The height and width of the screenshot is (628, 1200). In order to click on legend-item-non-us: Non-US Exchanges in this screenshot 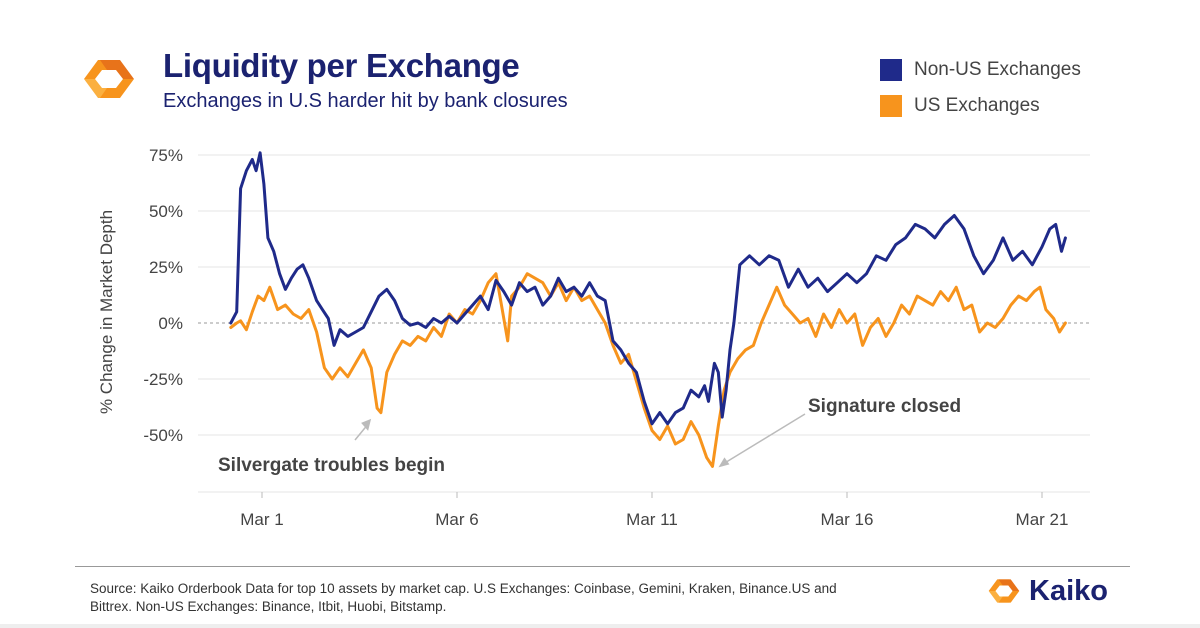, I will do `click(980, 70)`.